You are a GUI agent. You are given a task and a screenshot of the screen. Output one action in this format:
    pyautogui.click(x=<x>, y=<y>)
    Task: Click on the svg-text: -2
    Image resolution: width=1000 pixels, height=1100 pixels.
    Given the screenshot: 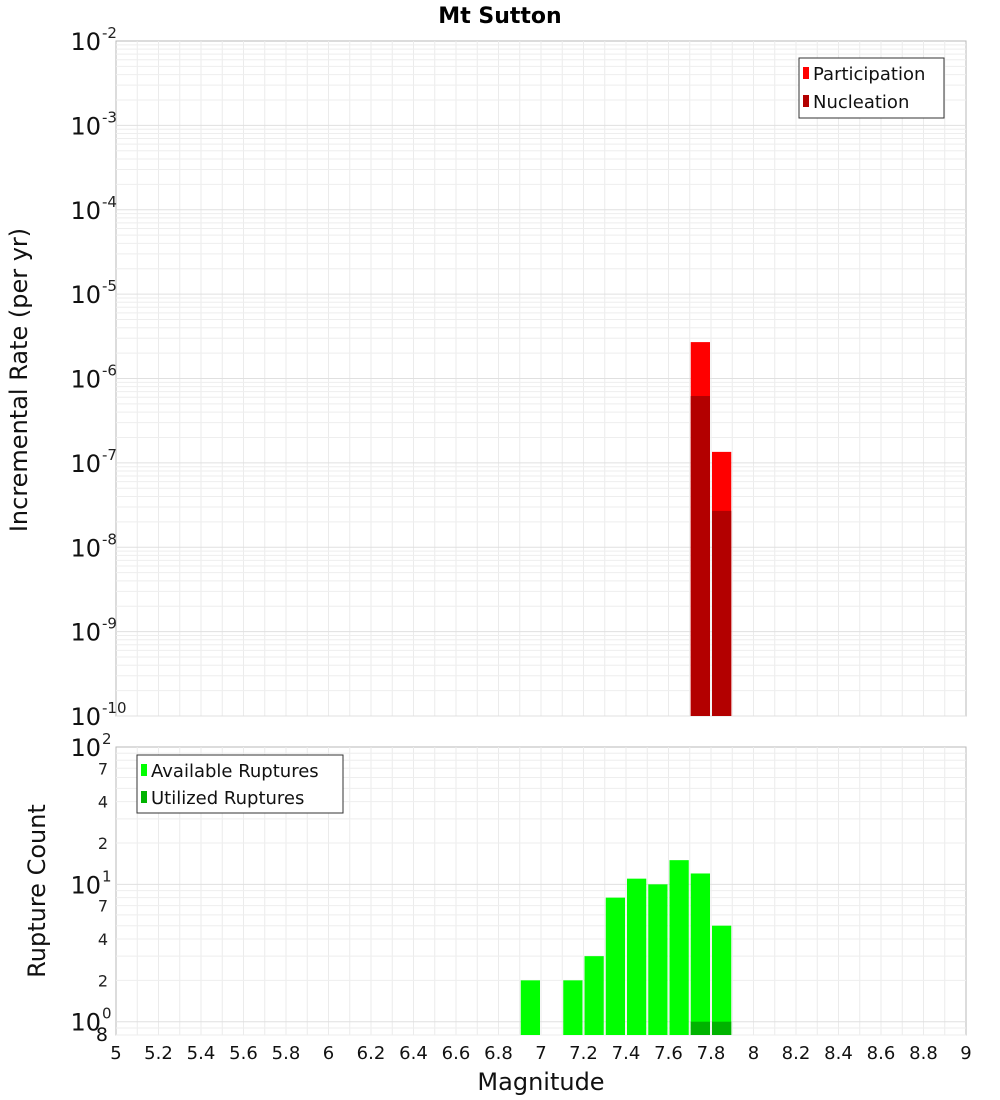 What is the action you would take?
    pyautogui.click(x=109, y=33)
    